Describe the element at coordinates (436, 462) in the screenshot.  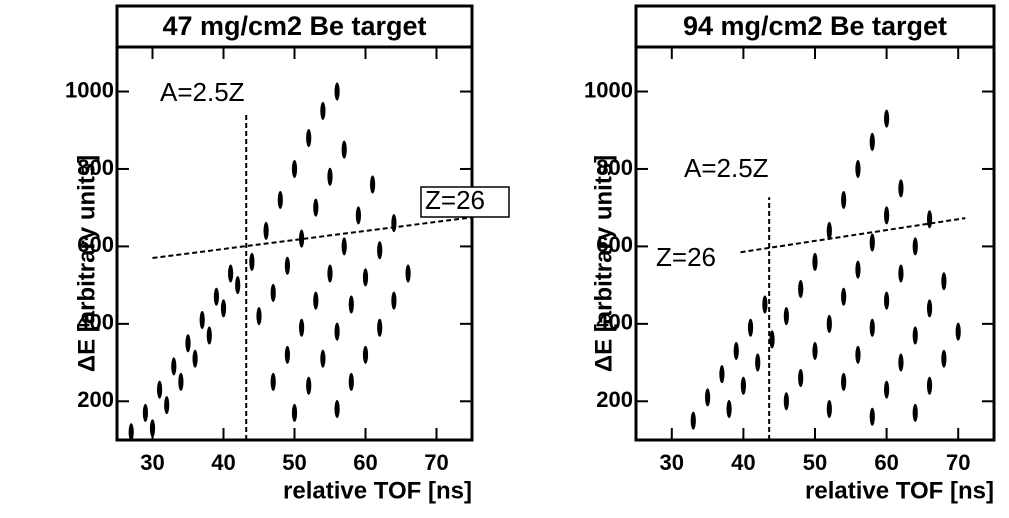
I see `x-tick-label: 70` at that location.